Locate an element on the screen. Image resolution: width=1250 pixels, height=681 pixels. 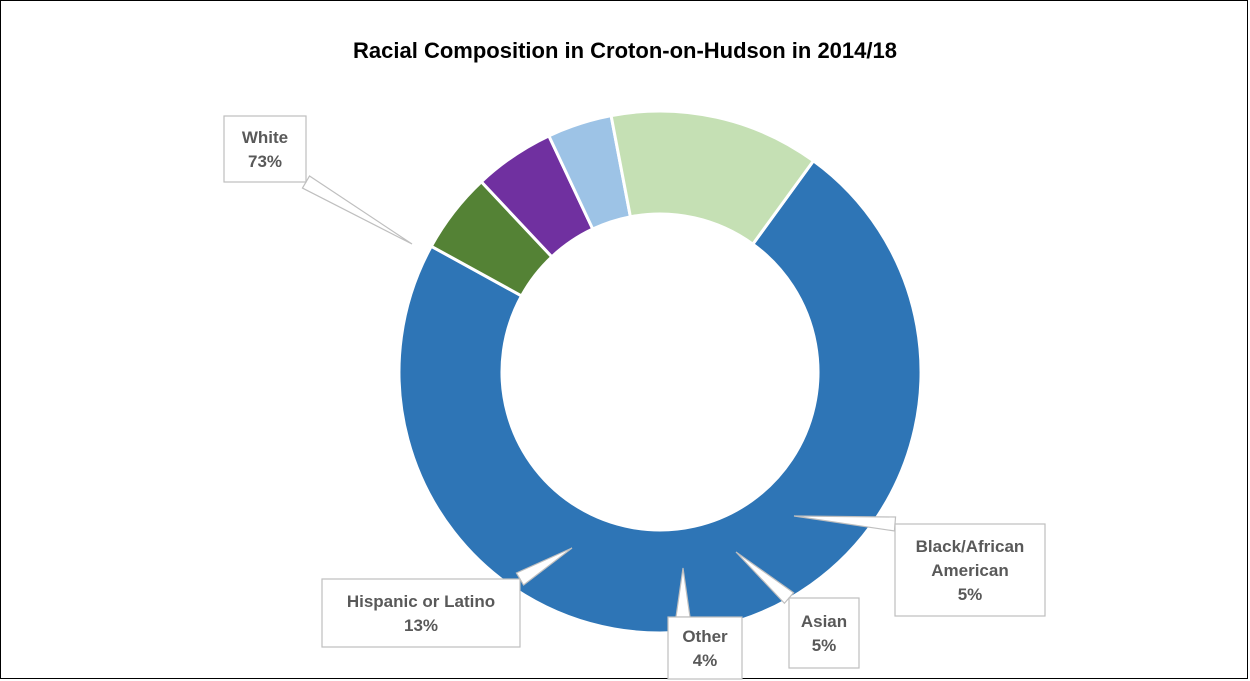
callout-white: White 73% is located at coordinates (265, 149).